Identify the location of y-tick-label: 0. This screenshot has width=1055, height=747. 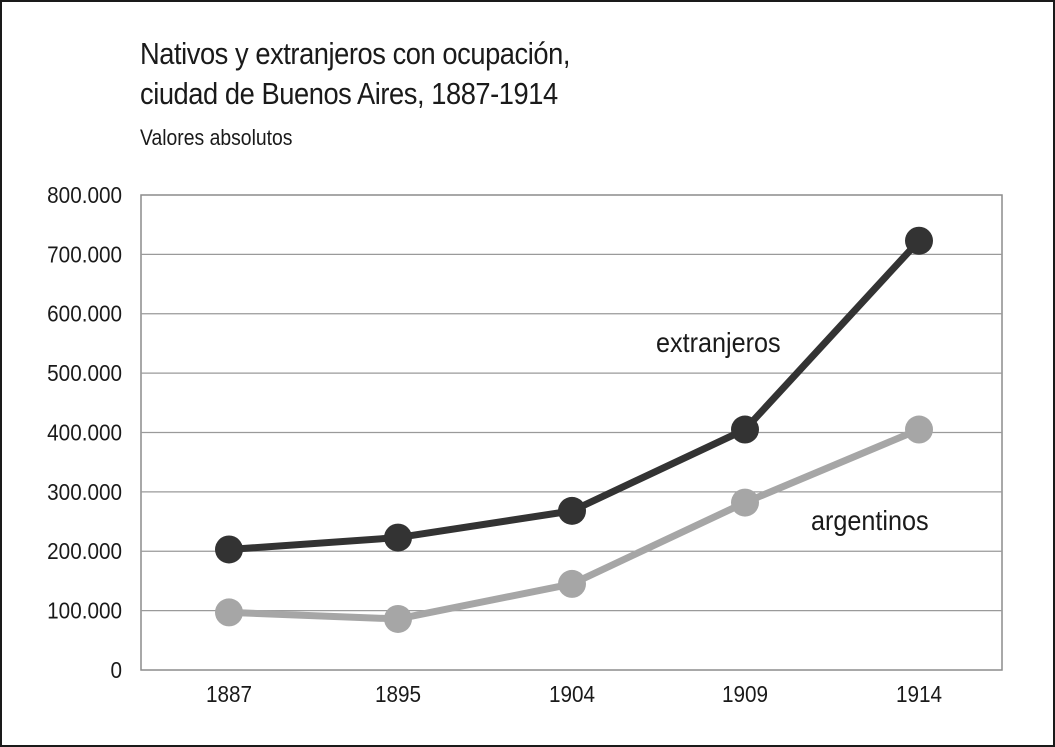
(116, 670).